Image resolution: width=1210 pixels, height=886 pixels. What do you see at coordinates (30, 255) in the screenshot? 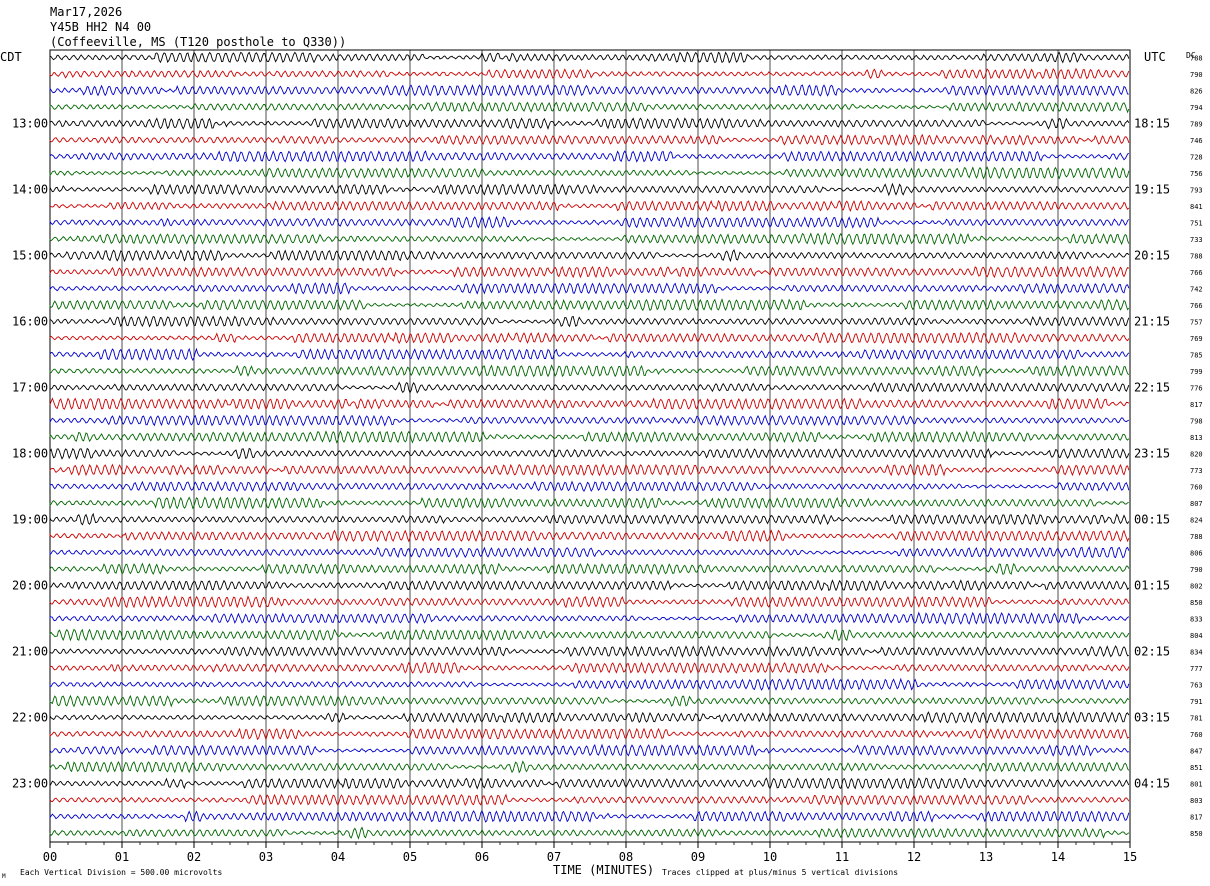
I see `cdt-hour-label: 15:00` at bounding box center [30, 255].